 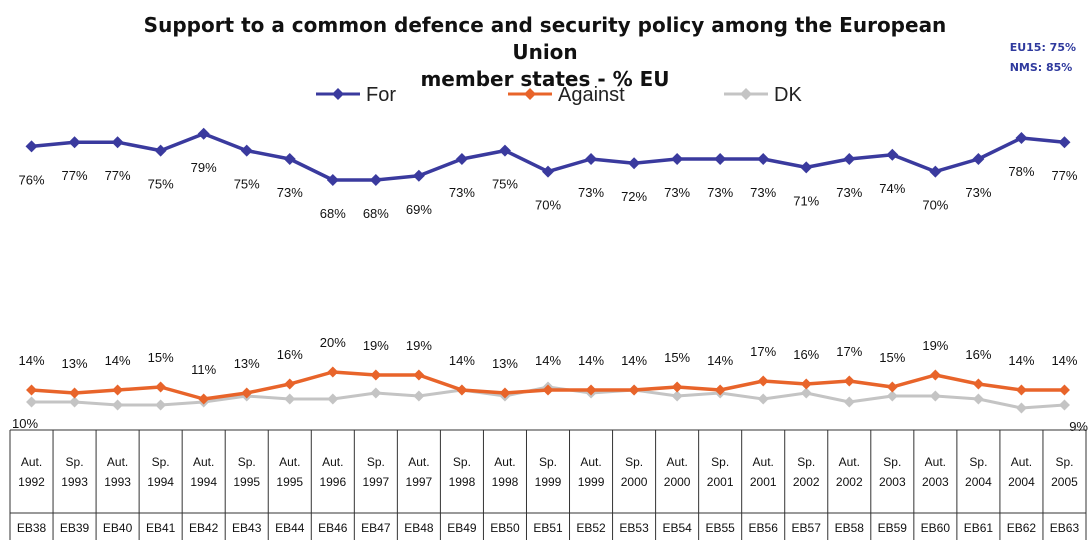 What do you see at coordinates (32, 528) in the screenshot?
I see `category-code-label: EB38` at bounding box center [32, 528].